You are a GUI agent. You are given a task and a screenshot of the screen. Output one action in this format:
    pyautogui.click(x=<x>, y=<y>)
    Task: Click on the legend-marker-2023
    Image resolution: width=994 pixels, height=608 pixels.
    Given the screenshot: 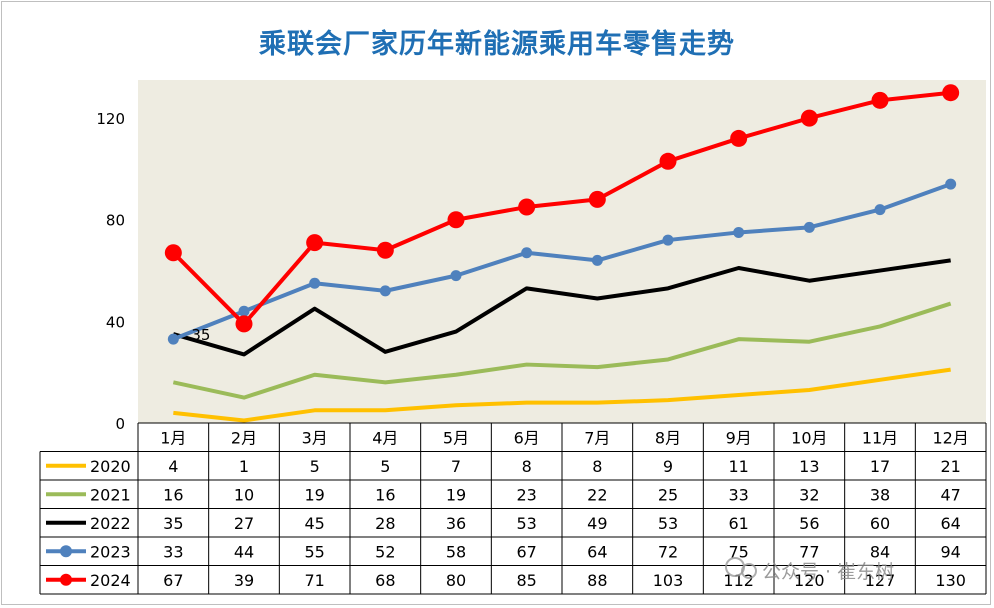 What is the action you would take?
    pyautogui.click(x=66, y=551)
    